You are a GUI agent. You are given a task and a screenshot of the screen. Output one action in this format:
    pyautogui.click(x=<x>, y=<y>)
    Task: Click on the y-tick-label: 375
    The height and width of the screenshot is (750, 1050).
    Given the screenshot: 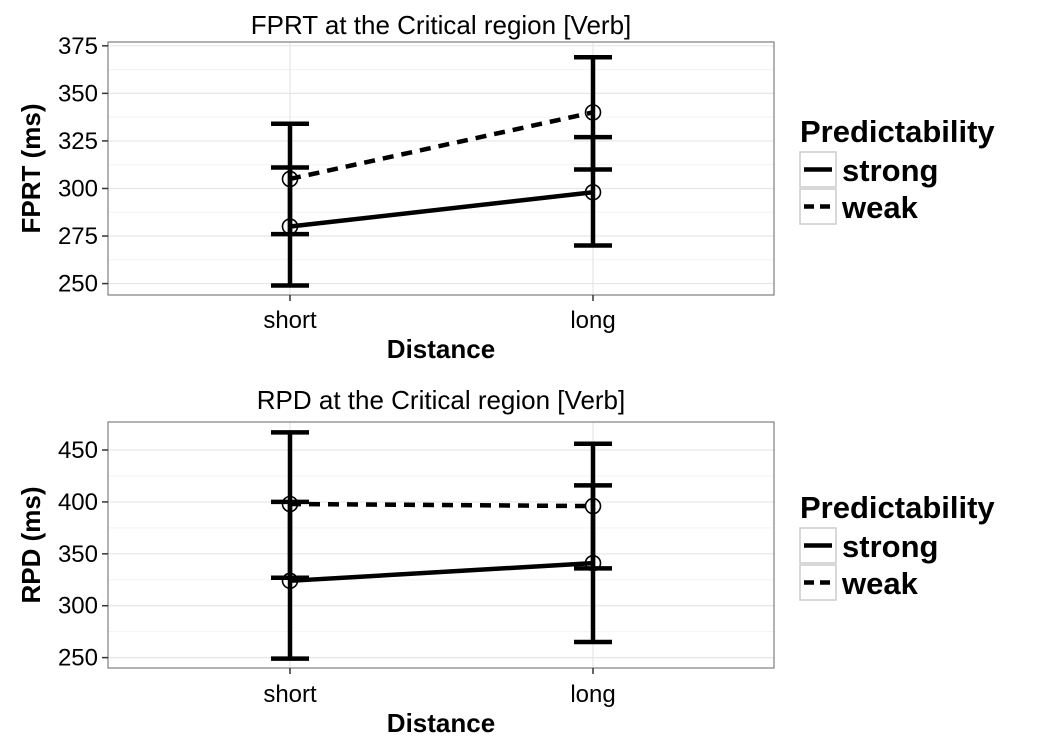 What is the action you would take?
    pyautogui.click(x=78, y=46)
    